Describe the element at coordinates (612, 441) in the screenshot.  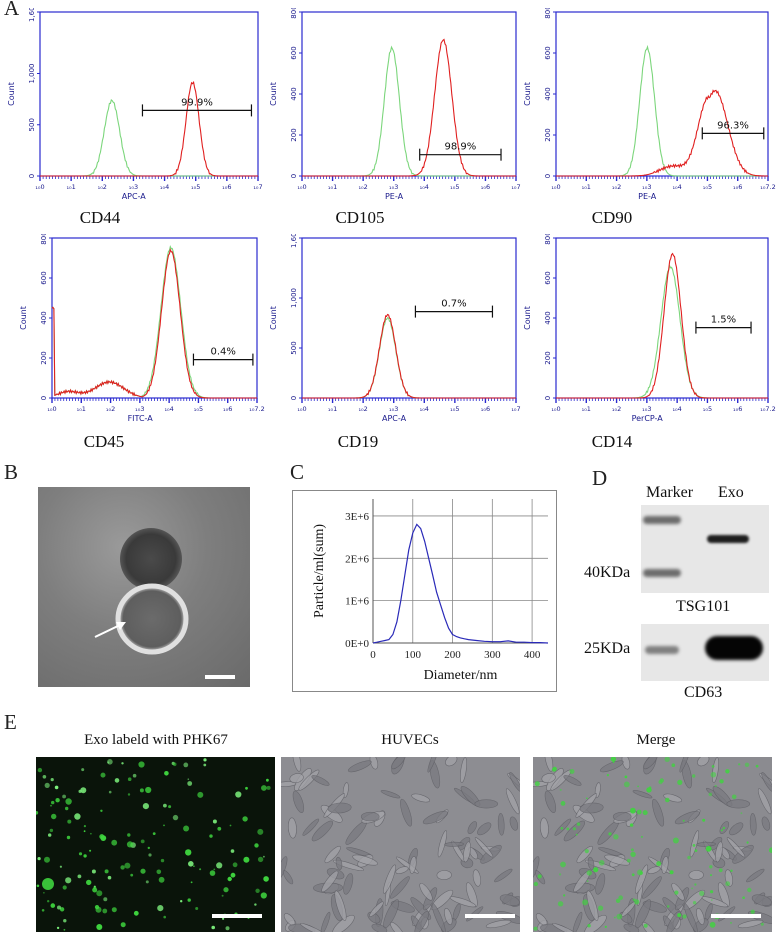
I see `marker-caption-cd14: CD14` at that location.